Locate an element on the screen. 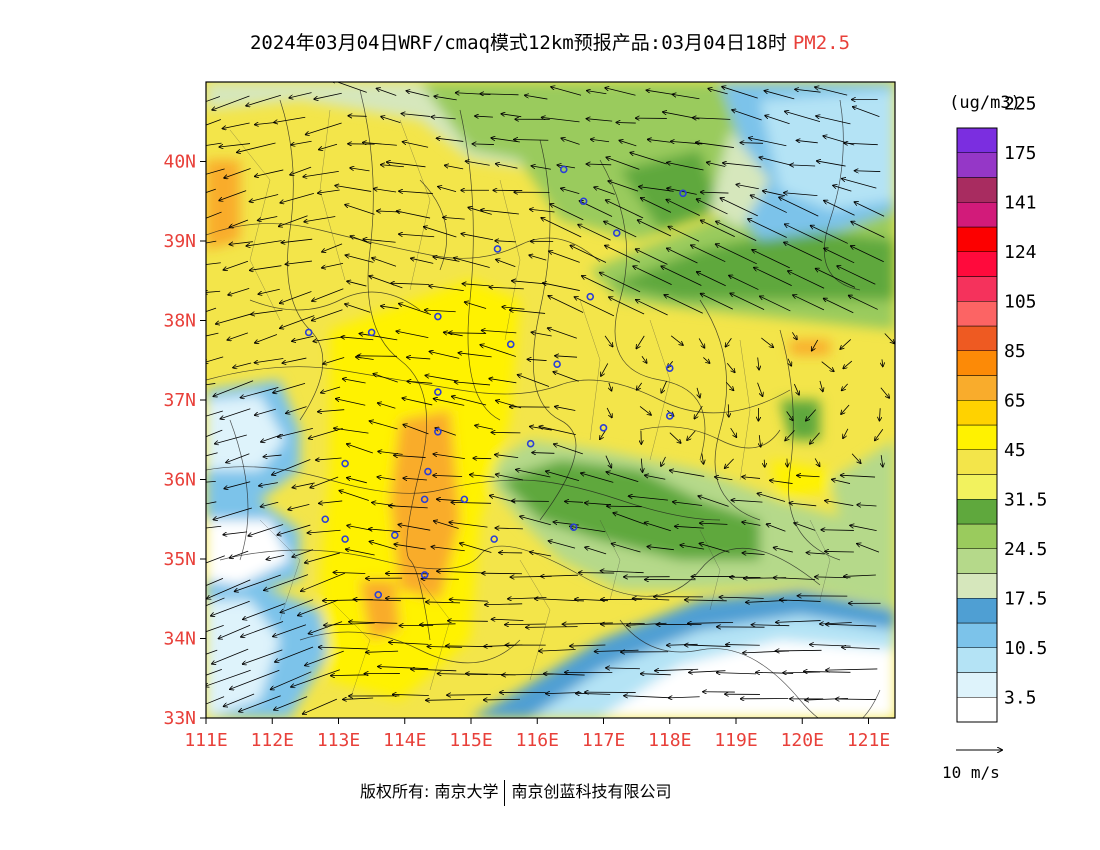 Image resolution: width=1100 pixels, height=850 pixels. lat-tick-label: 33N is located at coordinates (179, 718).